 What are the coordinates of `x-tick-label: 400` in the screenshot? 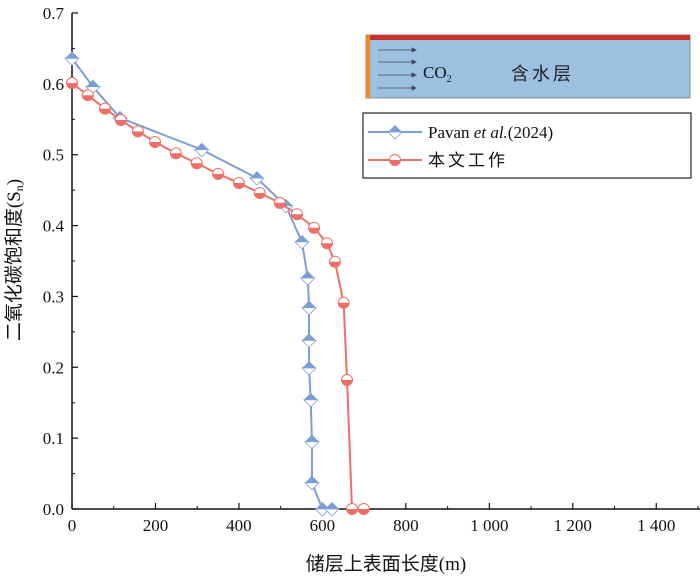 It's located at (239, 525).